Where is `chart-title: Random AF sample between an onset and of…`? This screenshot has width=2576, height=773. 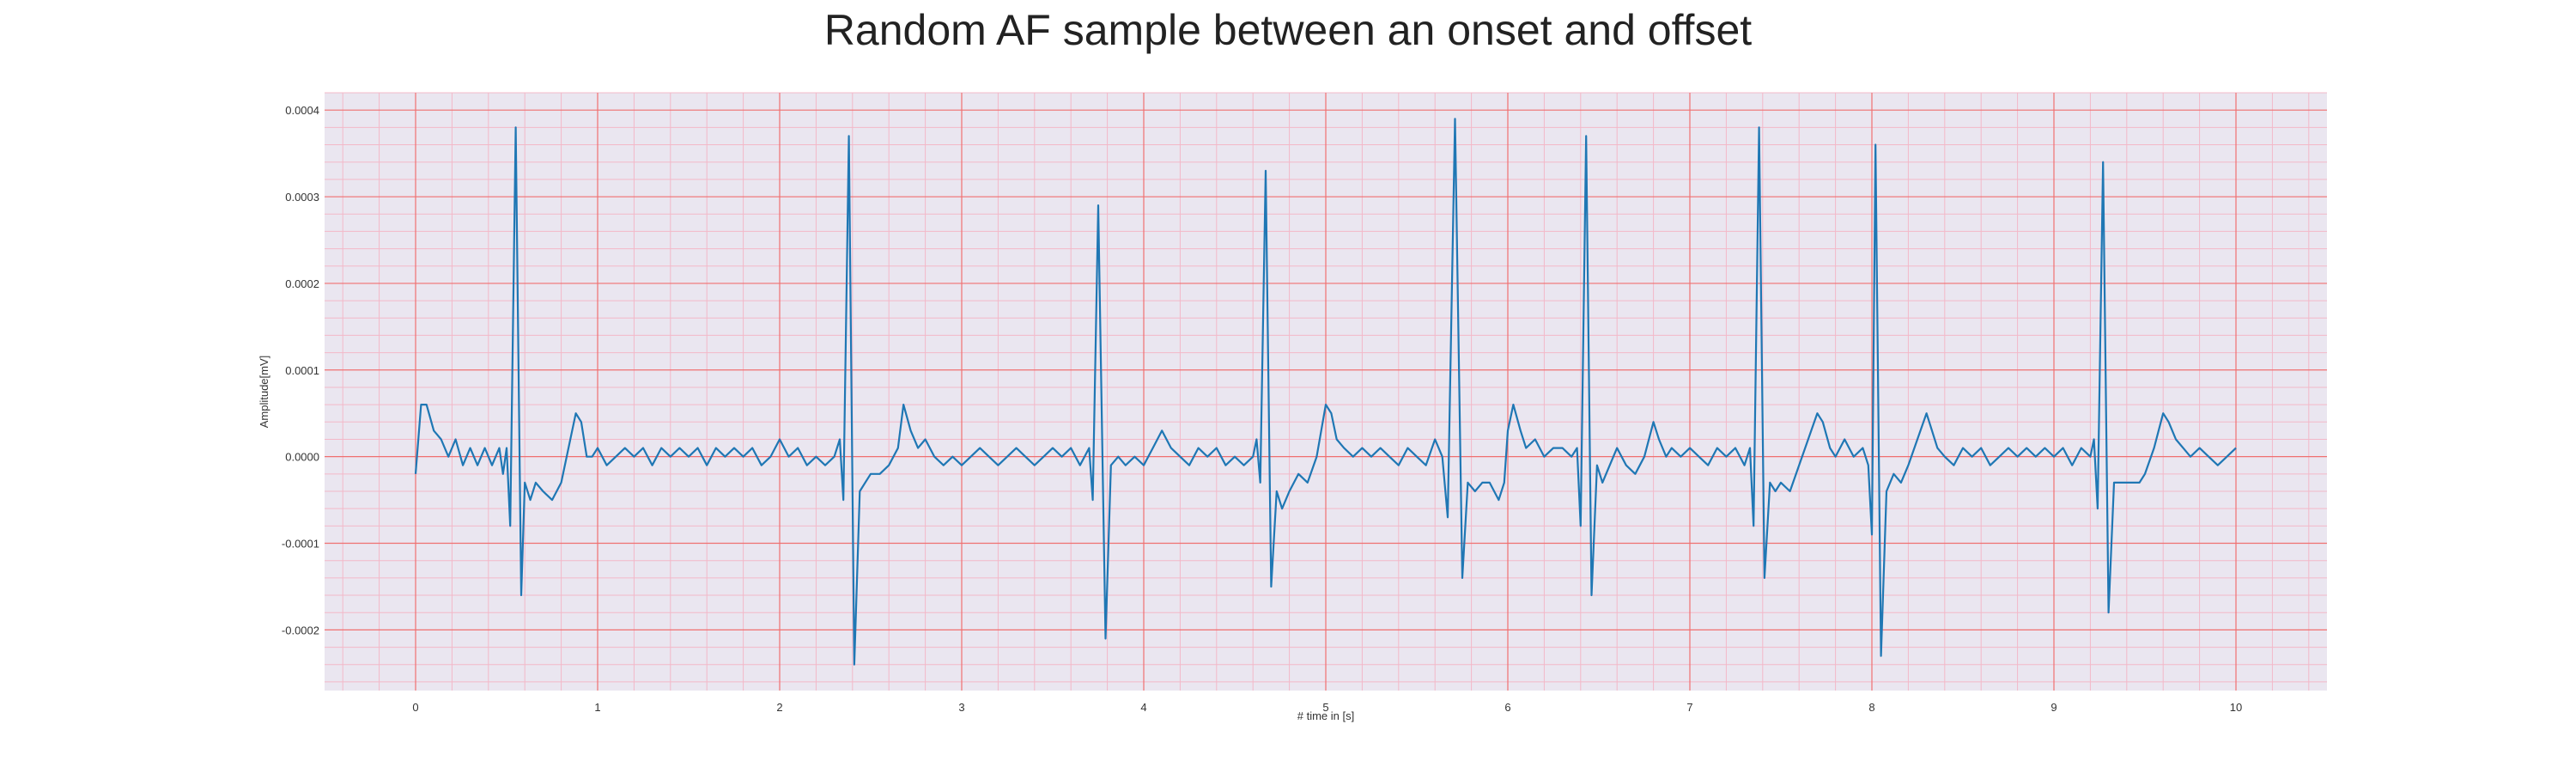 chart-title: Random AF sample between an onset and of… is located at coordinates (1288, 30).